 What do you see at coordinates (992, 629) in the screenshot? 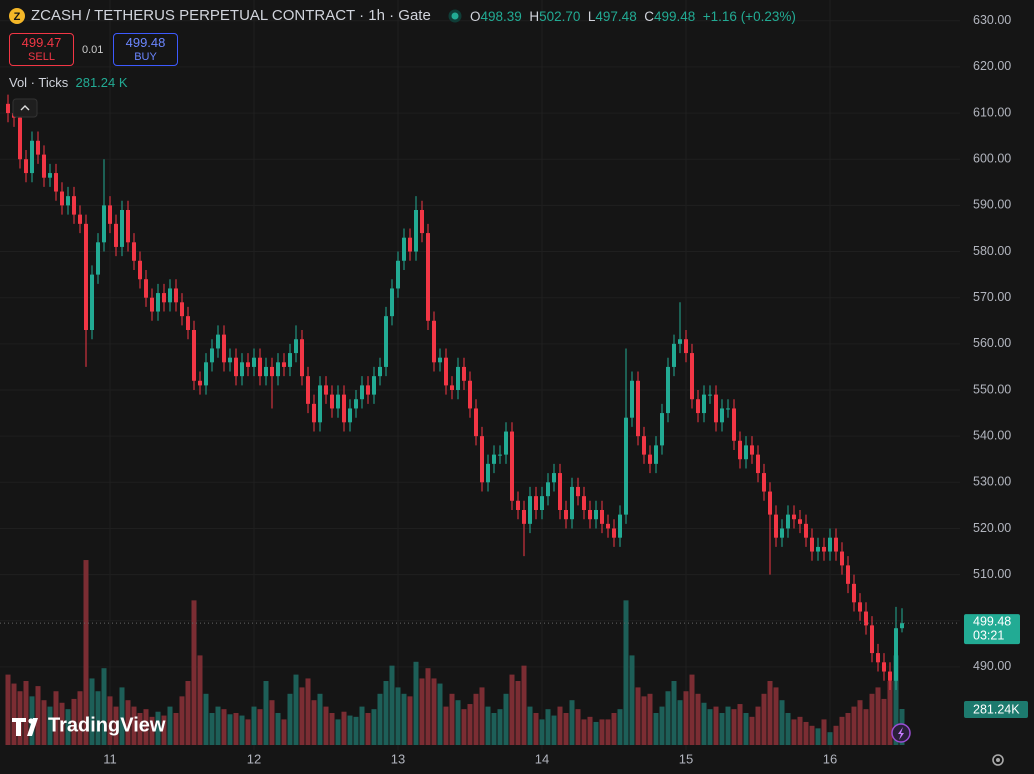
I see `last-price-box` at bounding box center [992, 629].